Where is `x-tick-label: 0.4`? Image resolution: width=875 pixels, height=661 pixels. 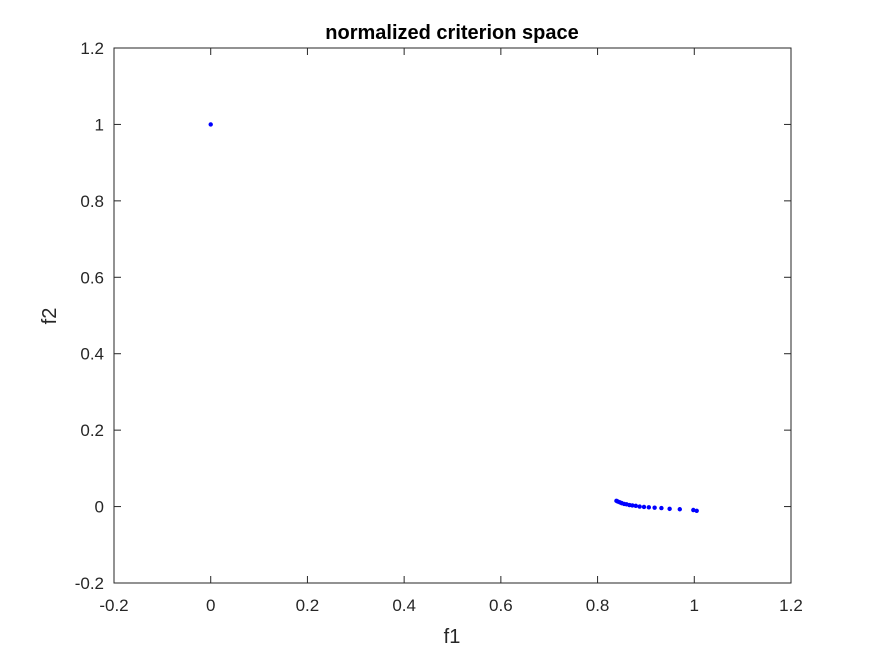 x-tick-label: 0.4 is located at coordinates (404, 605).